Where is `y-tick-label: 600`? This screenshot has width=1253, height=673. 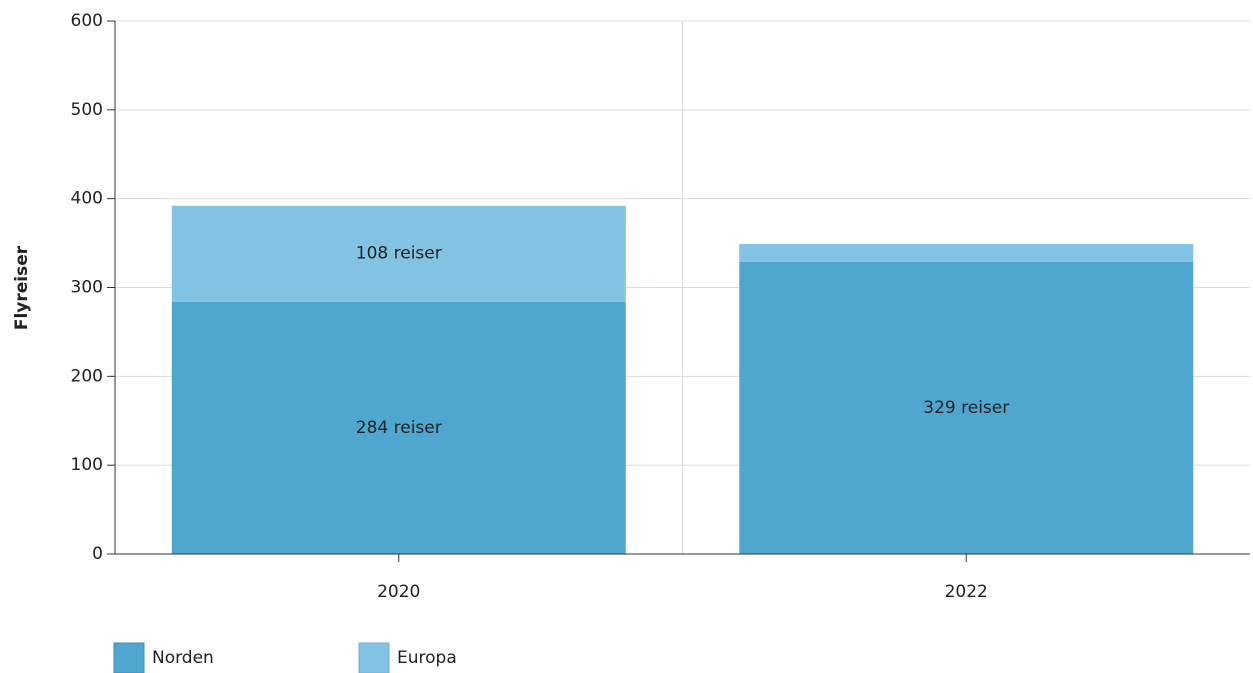 y-tick-label: 600 is located at coordinates (87, 21).